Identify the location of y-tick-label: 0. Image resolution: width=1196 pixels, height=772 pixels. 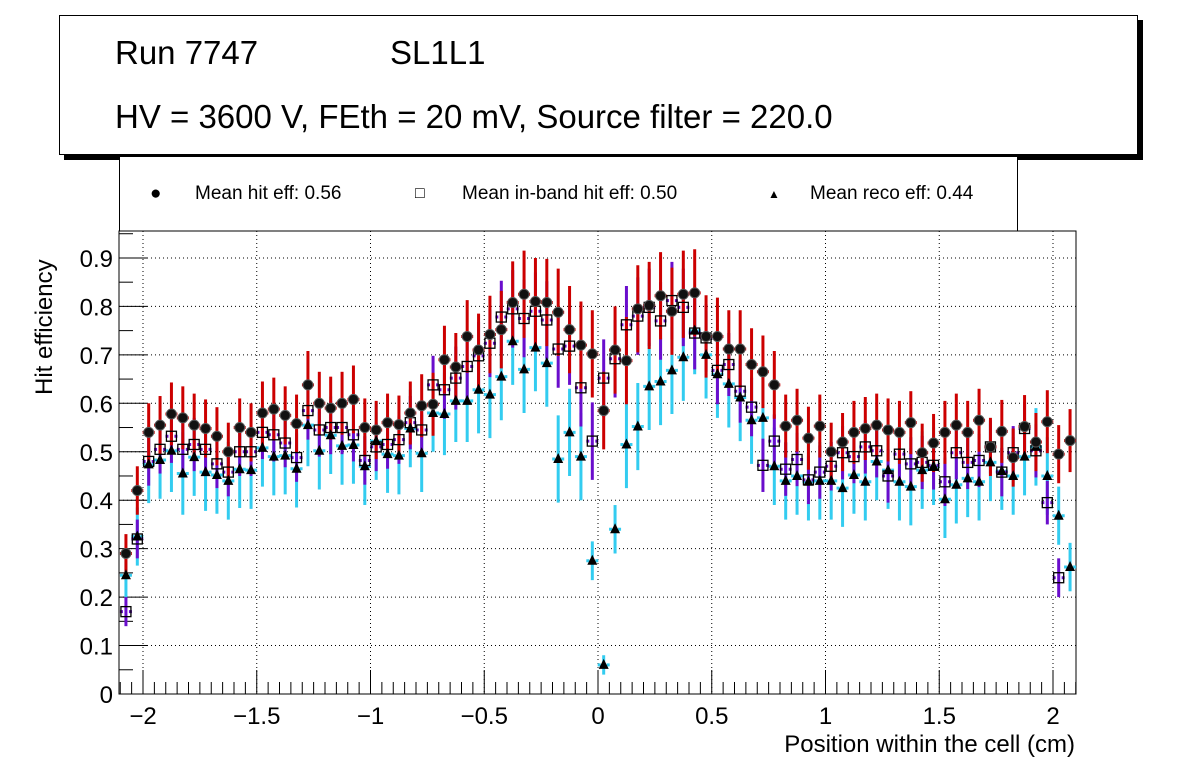
(106, 695).